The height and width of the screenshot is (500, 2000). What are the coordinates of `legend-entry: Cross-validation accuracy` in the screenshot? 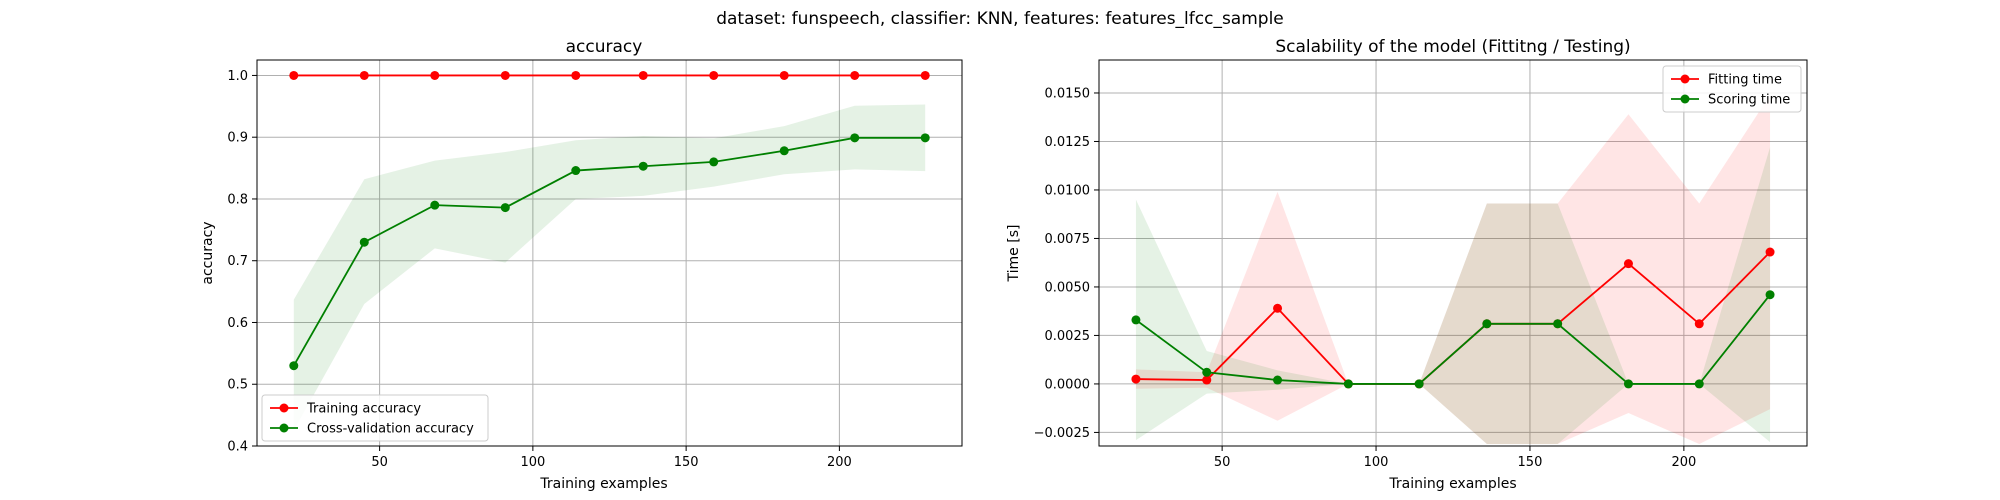 It's located at (390, 429).